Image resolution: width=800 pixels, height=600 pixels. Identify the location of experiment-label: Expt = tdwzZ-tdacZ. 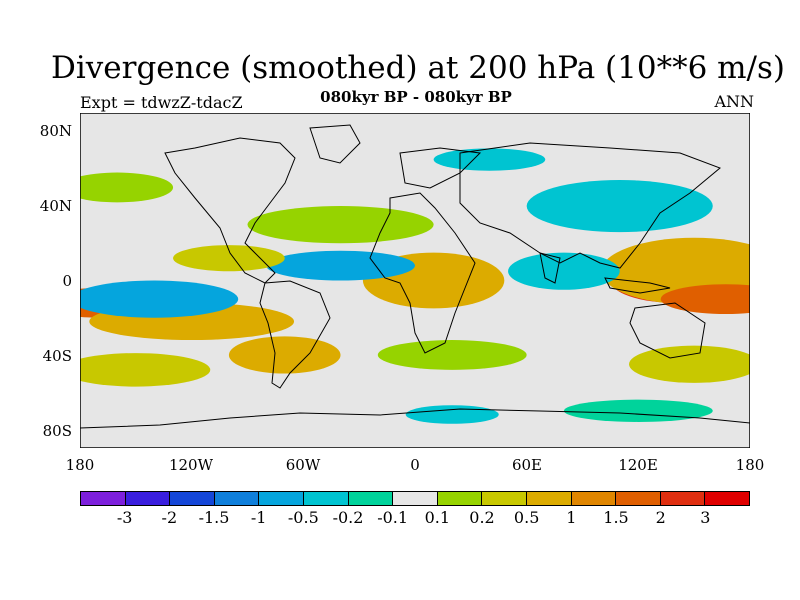
(161, 102).